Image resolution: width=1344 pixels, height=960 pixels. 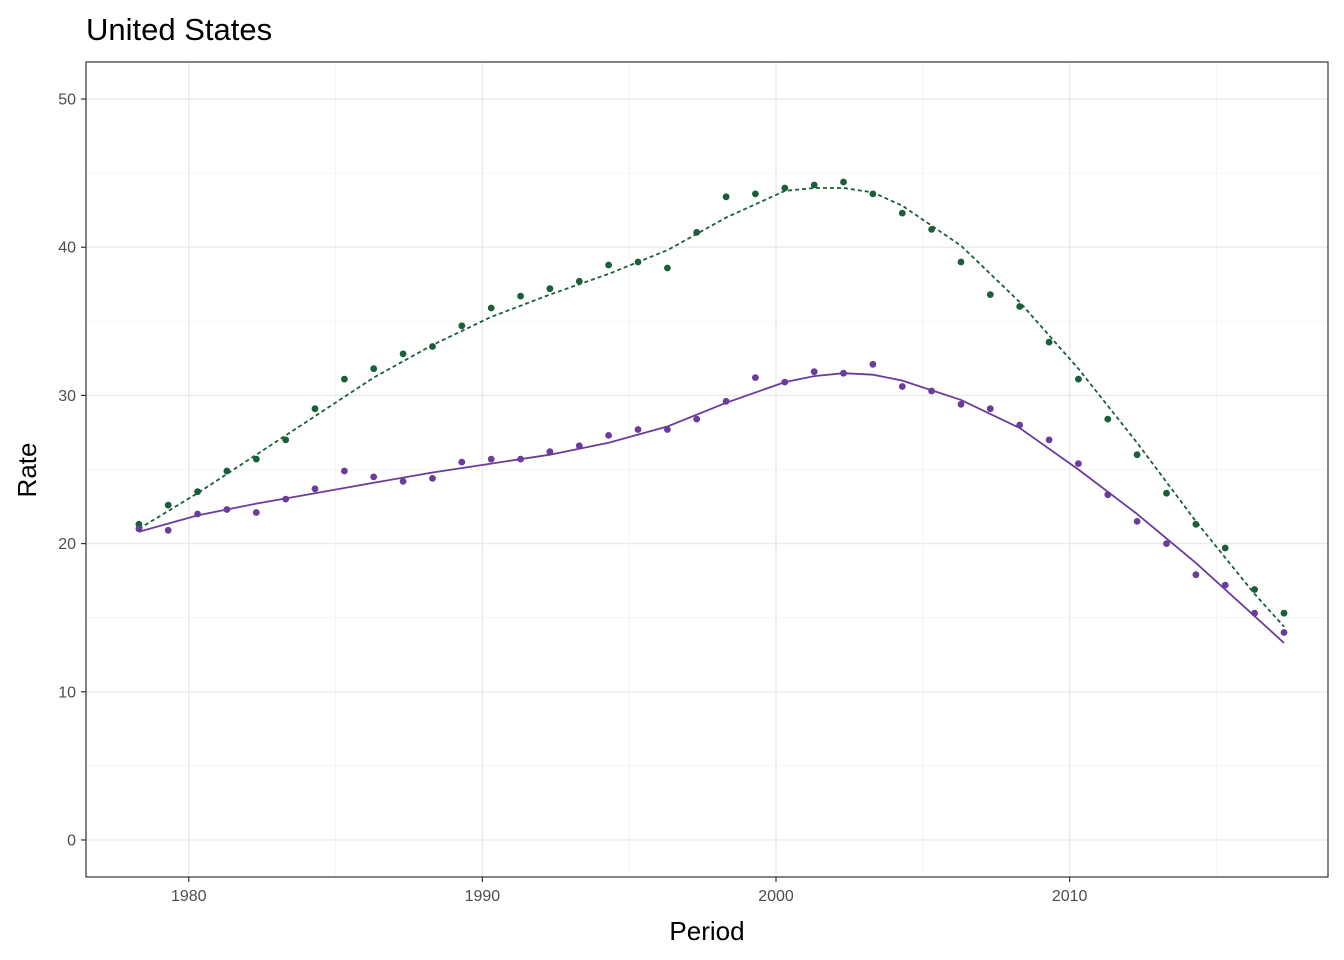 I want to click on x-tick-label: 2000, so click(x=776, y=896).